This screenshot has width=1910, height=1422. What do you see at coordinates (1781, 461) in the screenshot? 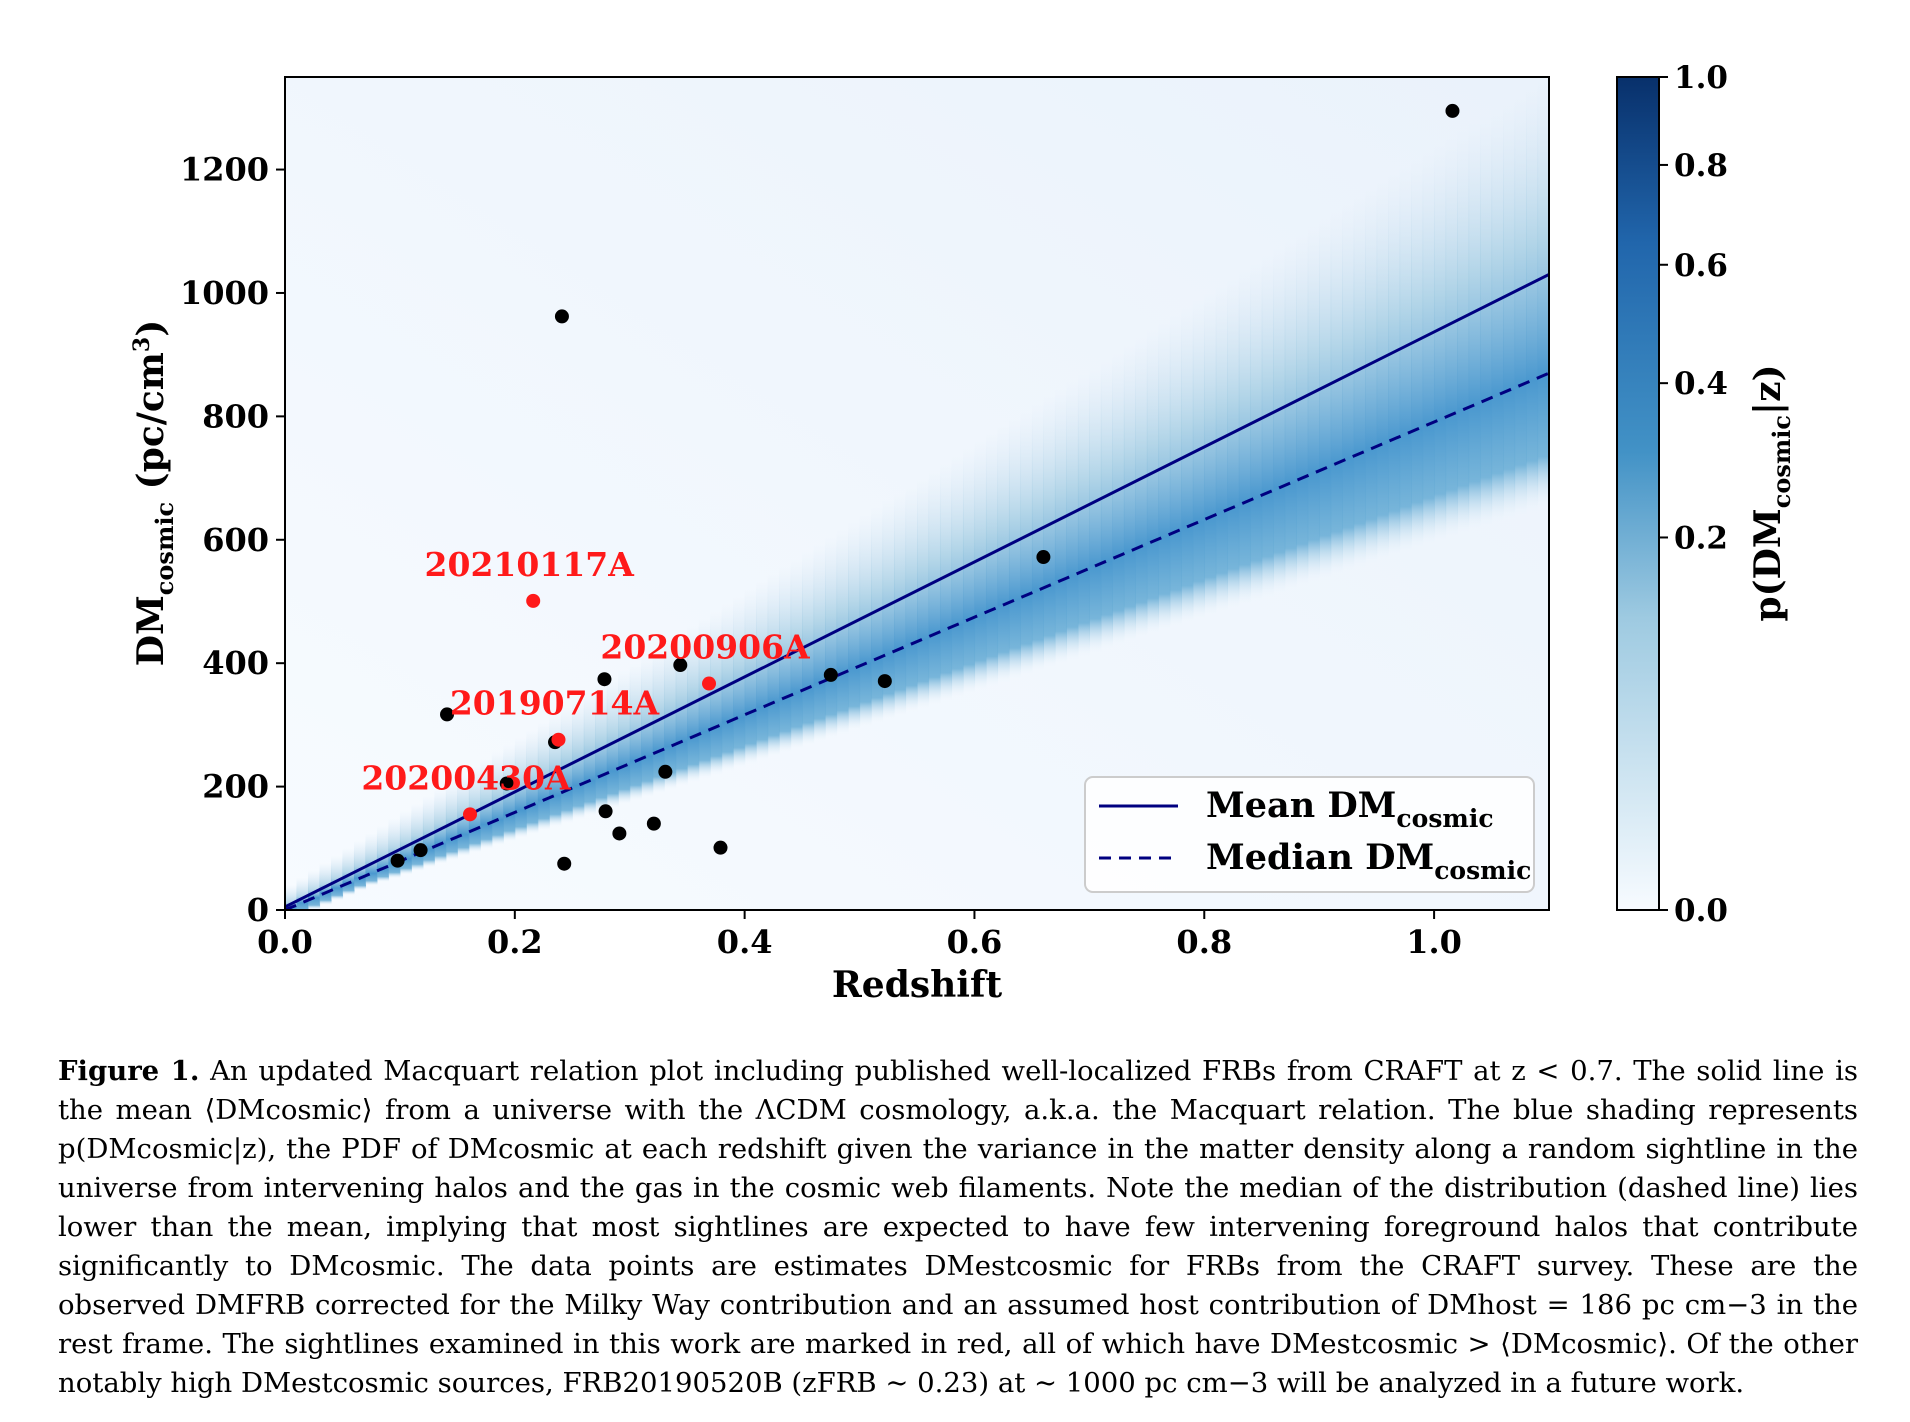
I see `colorbar-label-sub: cosmic` at bounding box center [1781, 461].